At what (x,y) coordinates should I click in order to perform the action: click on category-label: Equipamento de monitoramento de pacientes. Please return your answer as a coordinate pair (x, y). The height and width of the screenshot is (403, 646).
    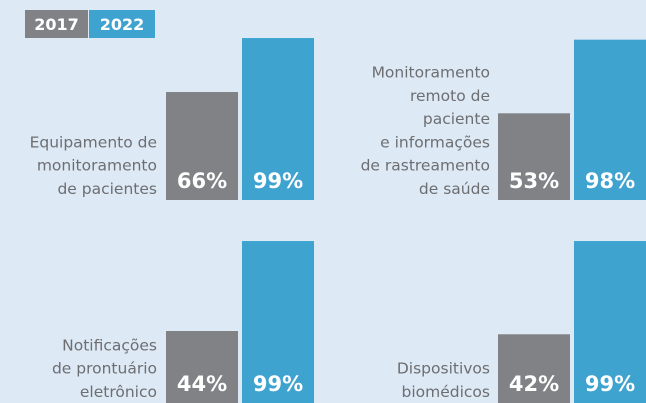
    Looking at the image, I should click on (93, 165).